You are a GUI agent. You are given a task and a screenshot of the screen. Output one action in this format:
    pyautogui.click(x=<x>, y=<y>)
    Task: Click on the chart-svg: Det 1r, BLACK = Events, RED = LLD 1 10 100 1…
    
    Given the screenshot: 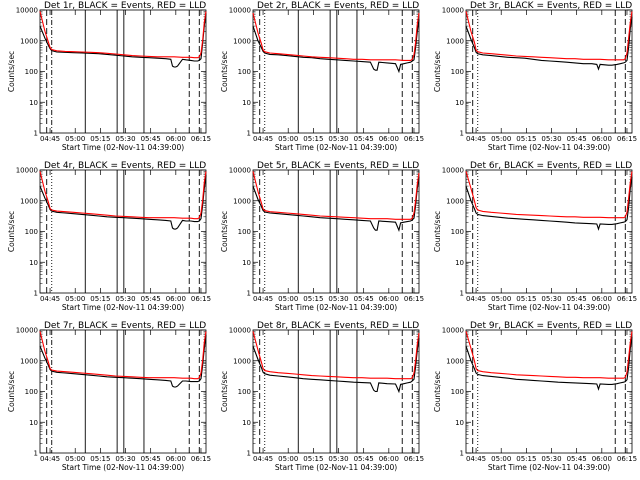 What is the action you would take?
    pyautogui.click(x=109, y=76)
    